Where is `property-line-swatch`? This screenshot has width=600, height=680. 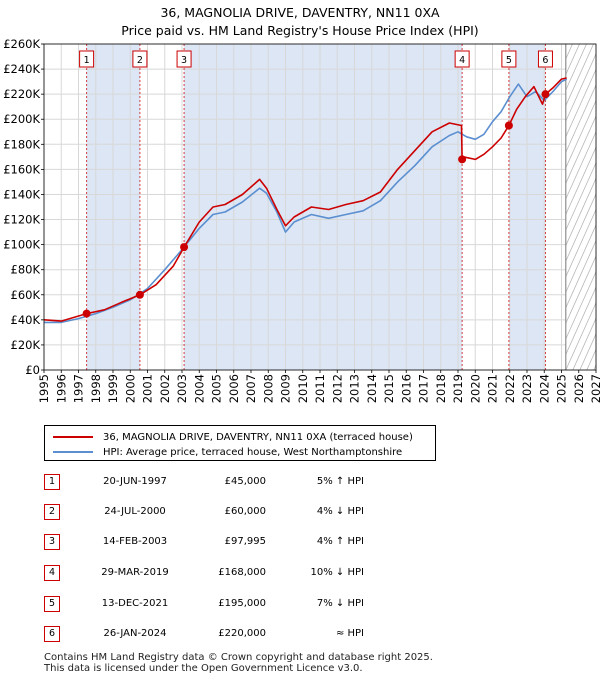
property-line-swatch is located at coordinates (73, 437).